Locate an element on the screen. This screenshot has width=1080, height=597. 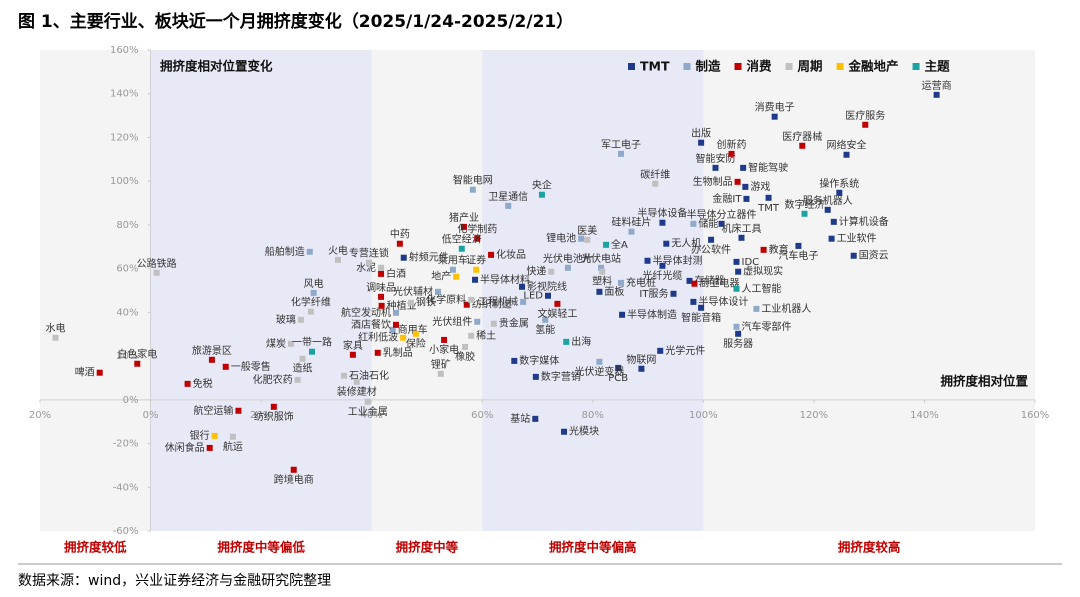
point-label: 船舶制造 is located at coordinates (285, 251).